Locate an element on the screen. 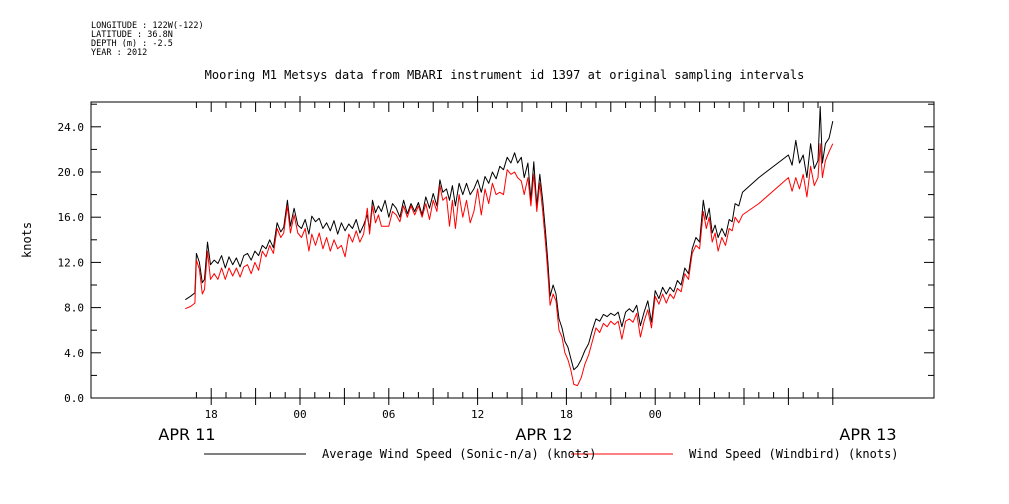 Image resolution: width=1009 pixels, height=504 pixels. y-tick-label: 16.0 is located at coordinates (71, 217).